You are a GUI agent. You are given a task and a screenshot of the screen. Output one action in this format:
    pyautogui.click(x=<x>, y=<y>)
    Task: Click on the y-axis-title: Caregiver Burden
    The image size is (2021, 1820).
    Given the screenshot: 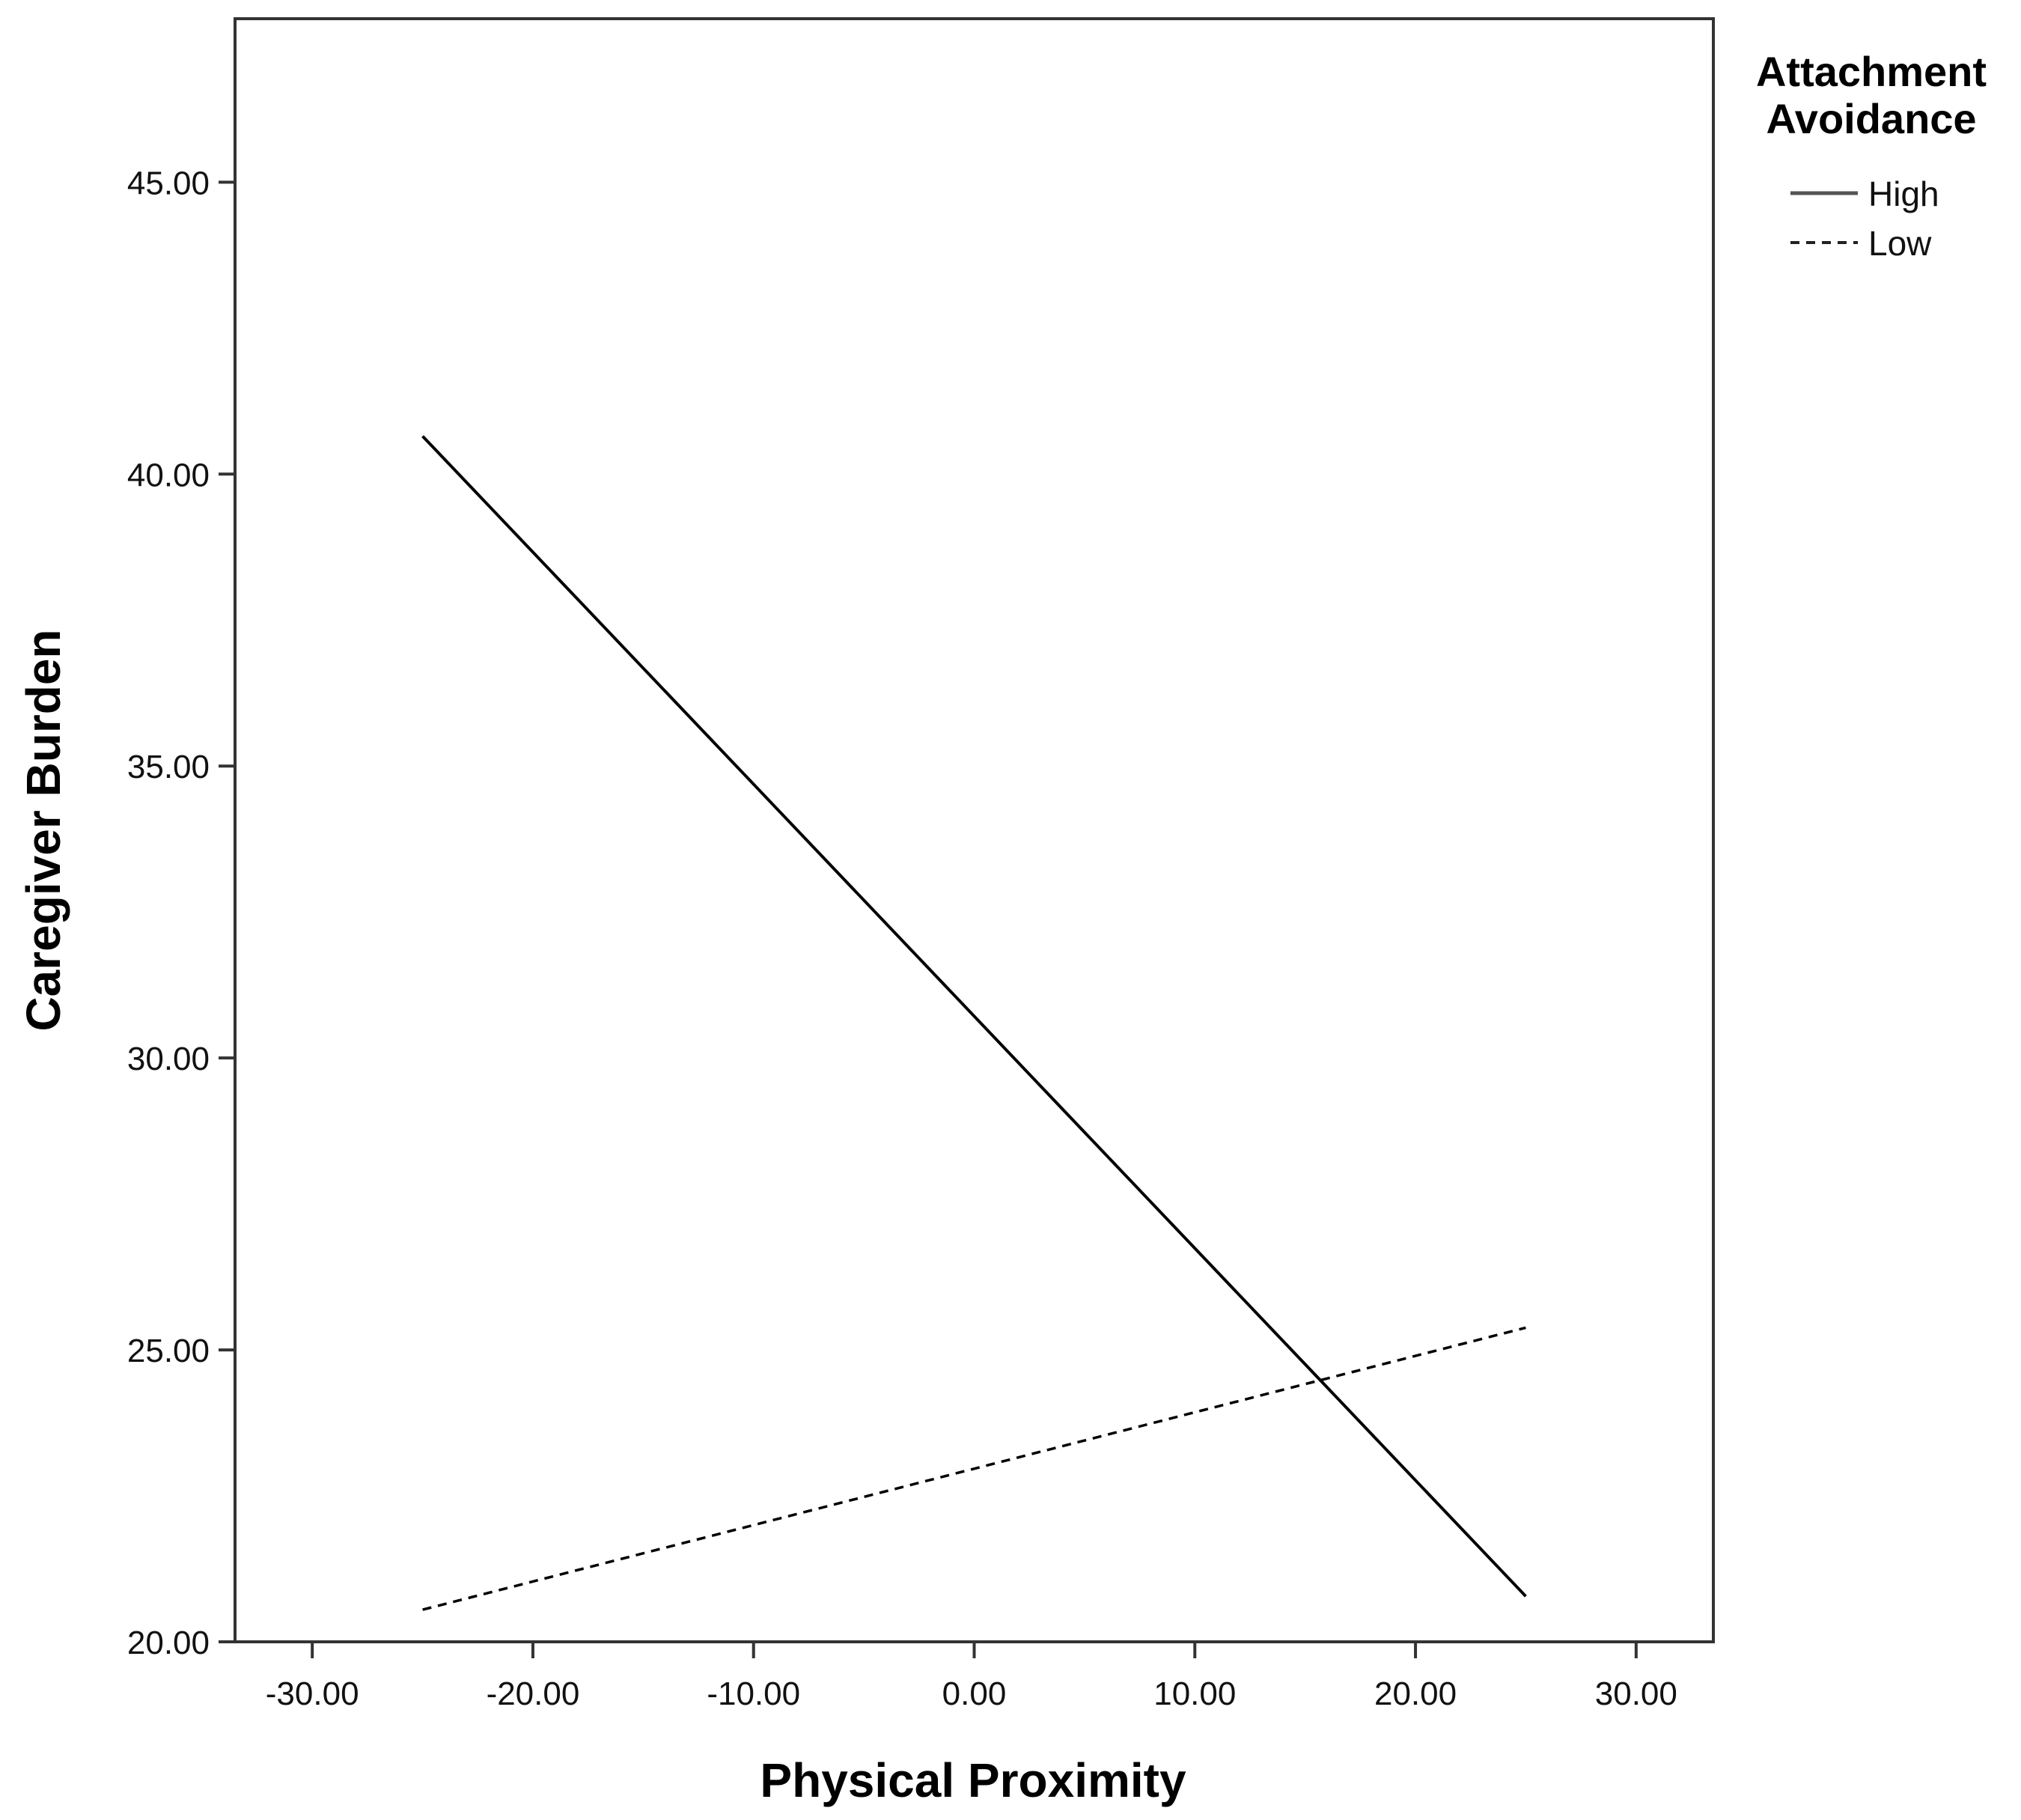 What is the action you would take?
    pyautogui.click(x=43, y=830)
    